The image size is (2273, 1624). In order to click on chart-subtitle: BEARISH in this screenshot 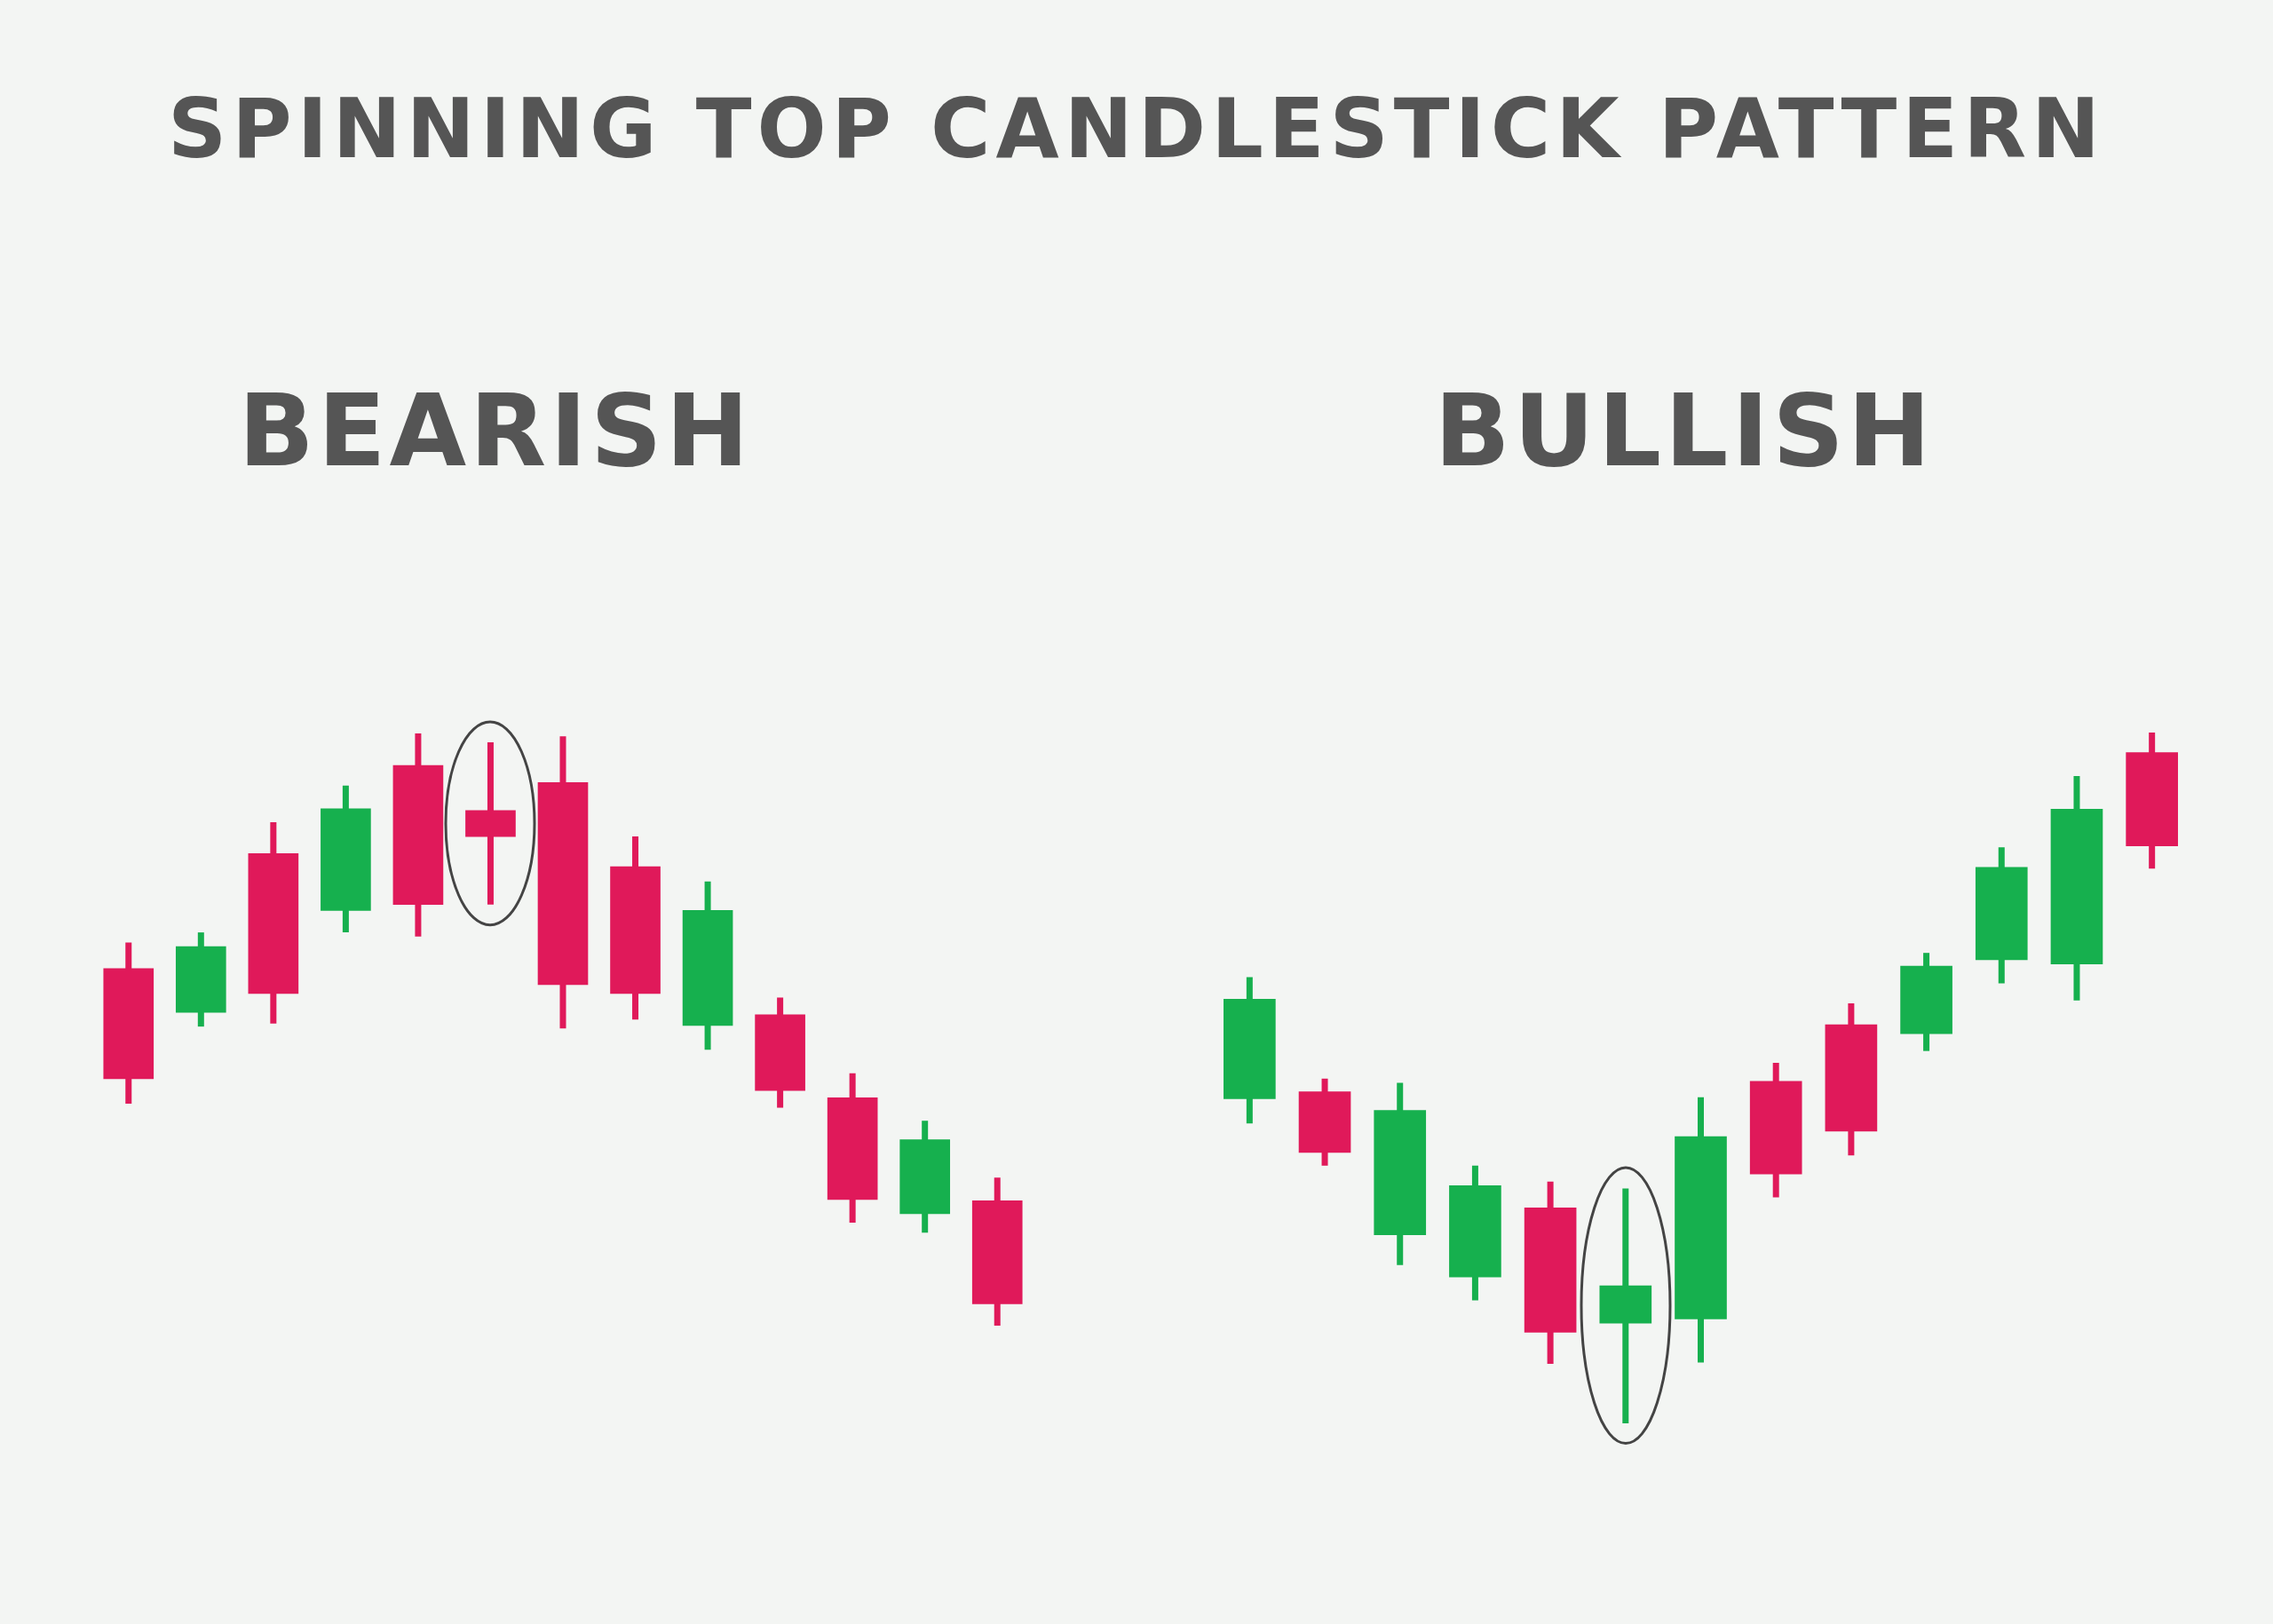, I will do `click(496, 430)`.